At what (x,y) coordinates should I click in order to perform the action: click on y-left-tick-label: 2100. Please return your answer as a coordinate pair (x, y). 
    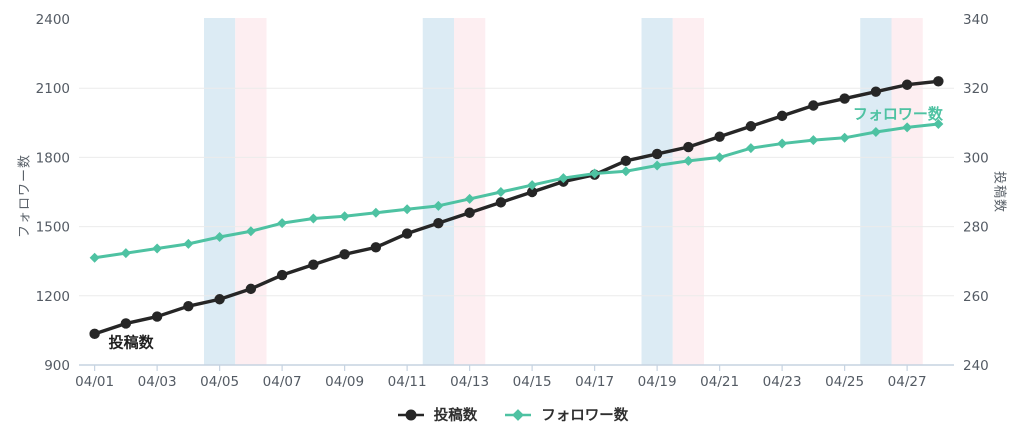
    Looking at the image, I should click on (53, 89).